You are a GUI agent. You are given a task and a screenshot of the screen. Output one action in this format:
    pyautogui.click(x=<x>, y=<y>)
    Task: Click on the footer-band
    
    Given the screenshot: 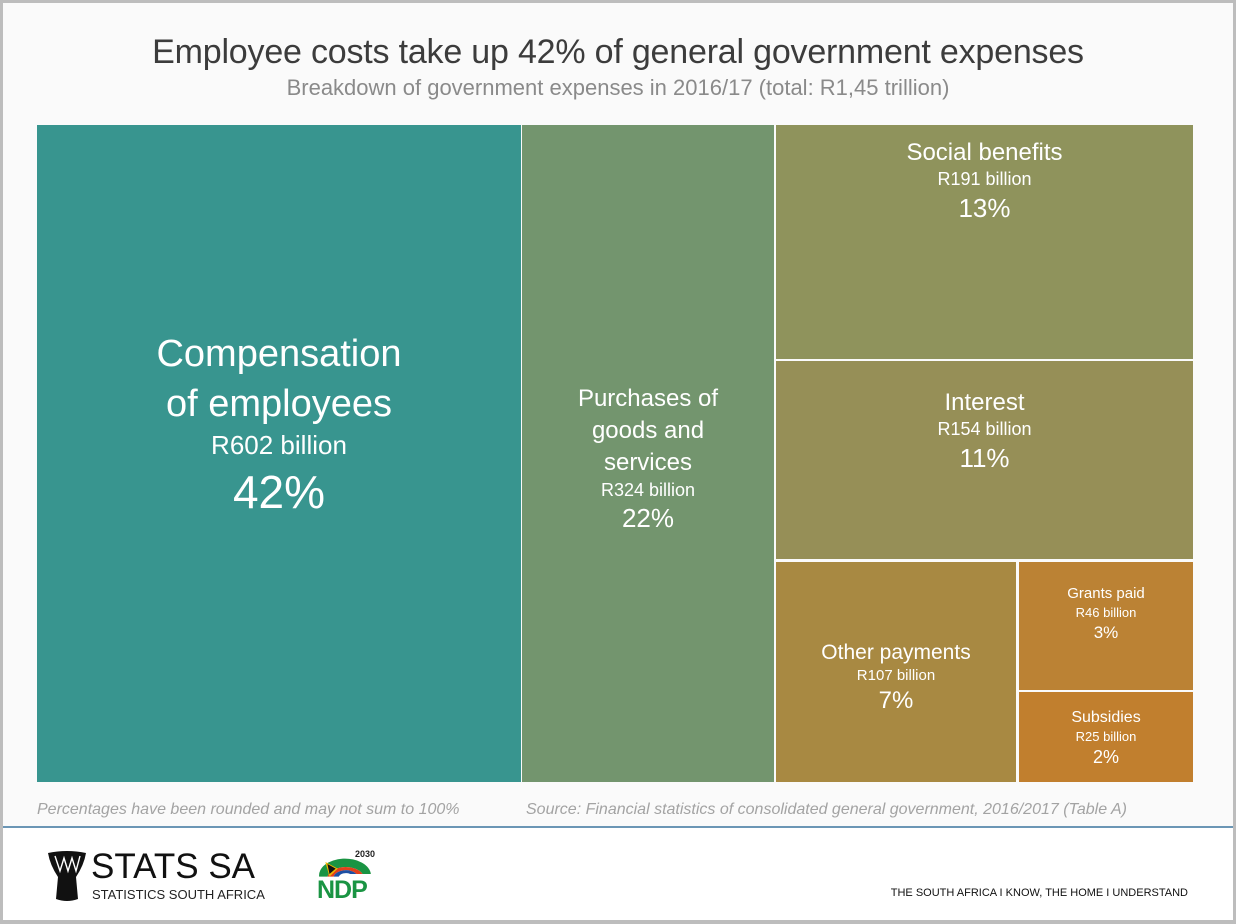 What is the action you would take?
    pyautogui.click(x=618, y=873)
    